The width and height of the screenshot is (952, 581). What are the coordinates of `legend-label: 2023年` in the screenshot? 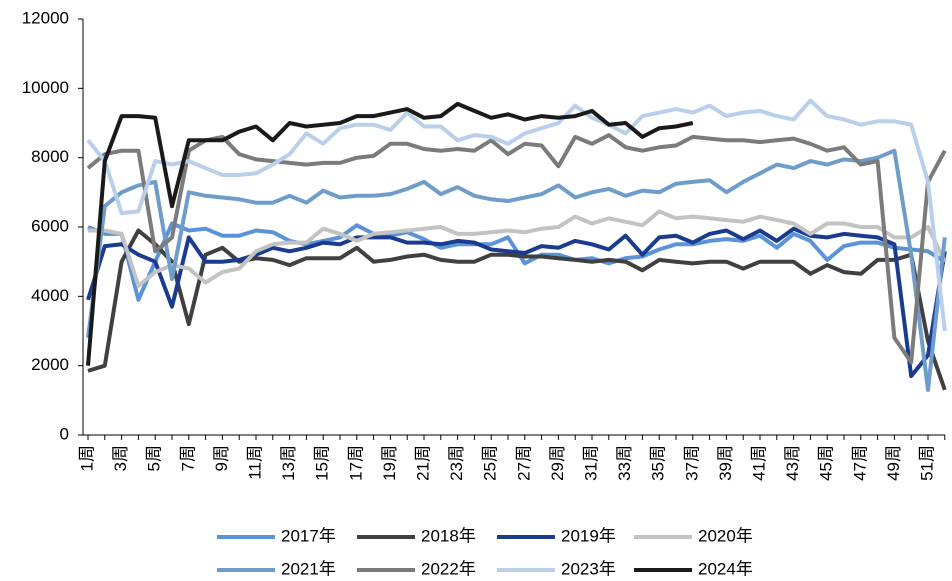 It's located at (588, 568).